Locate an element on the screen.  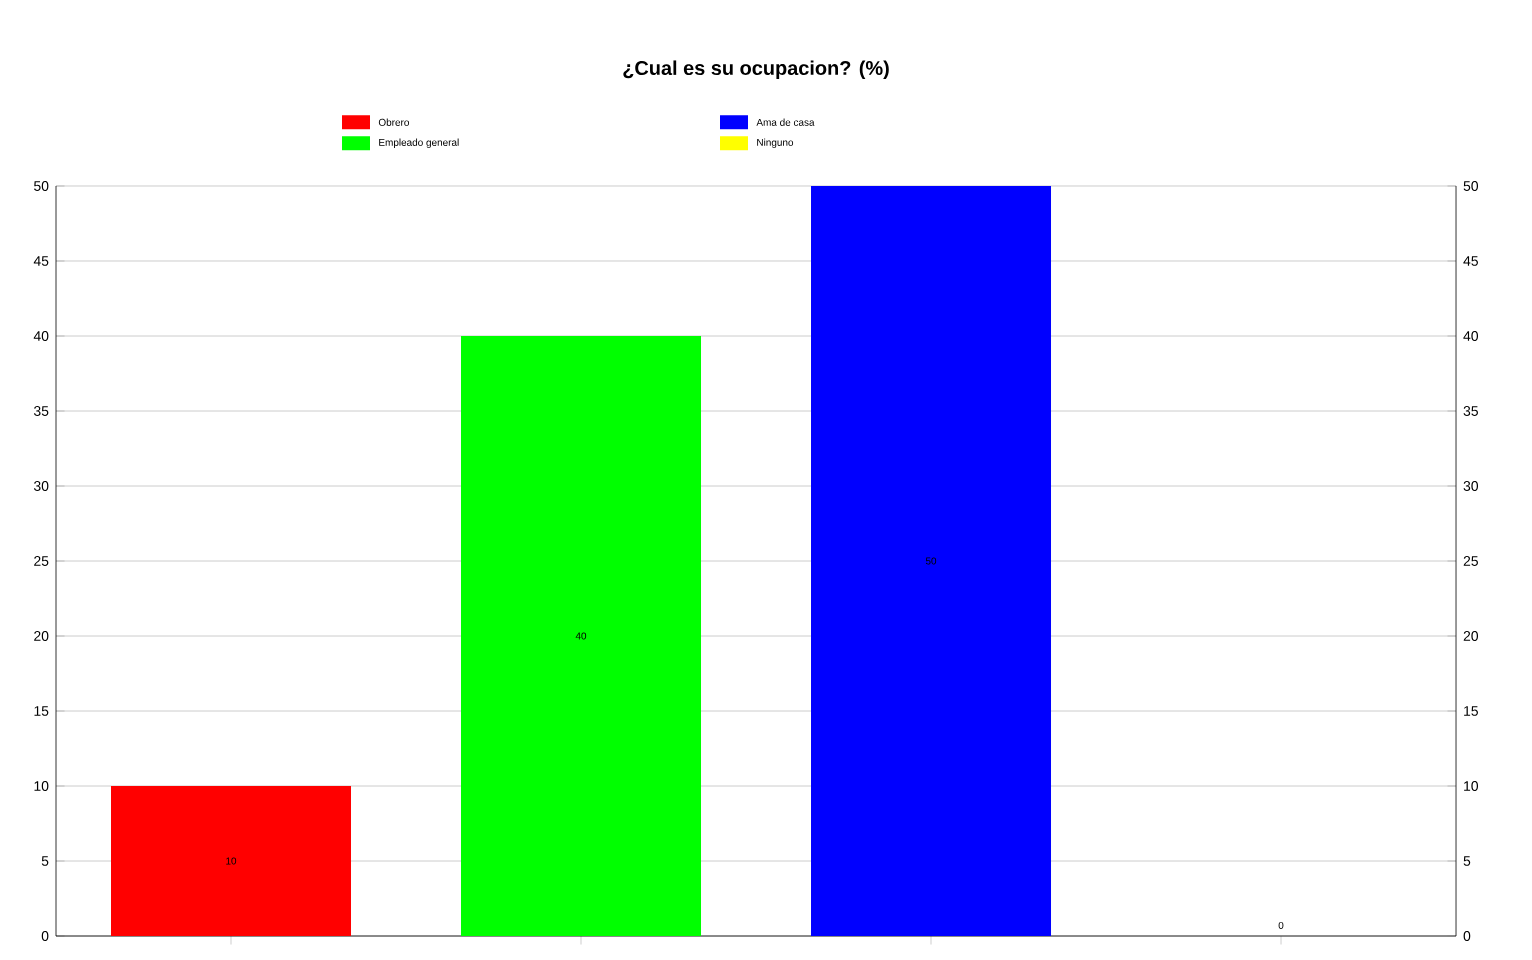
chart-title: ¿Cual es su ocupacion? (%) is located at coordinates (756, 69).